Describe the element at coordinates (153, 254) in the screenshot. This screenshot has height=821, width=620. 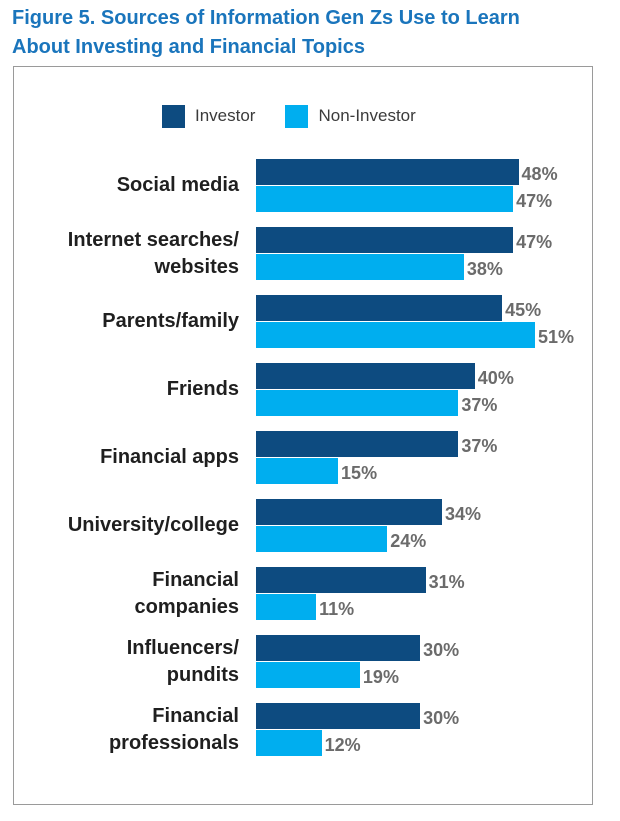
I see `category-label-internet-searches-websites: Internet searches/websites` at that location.